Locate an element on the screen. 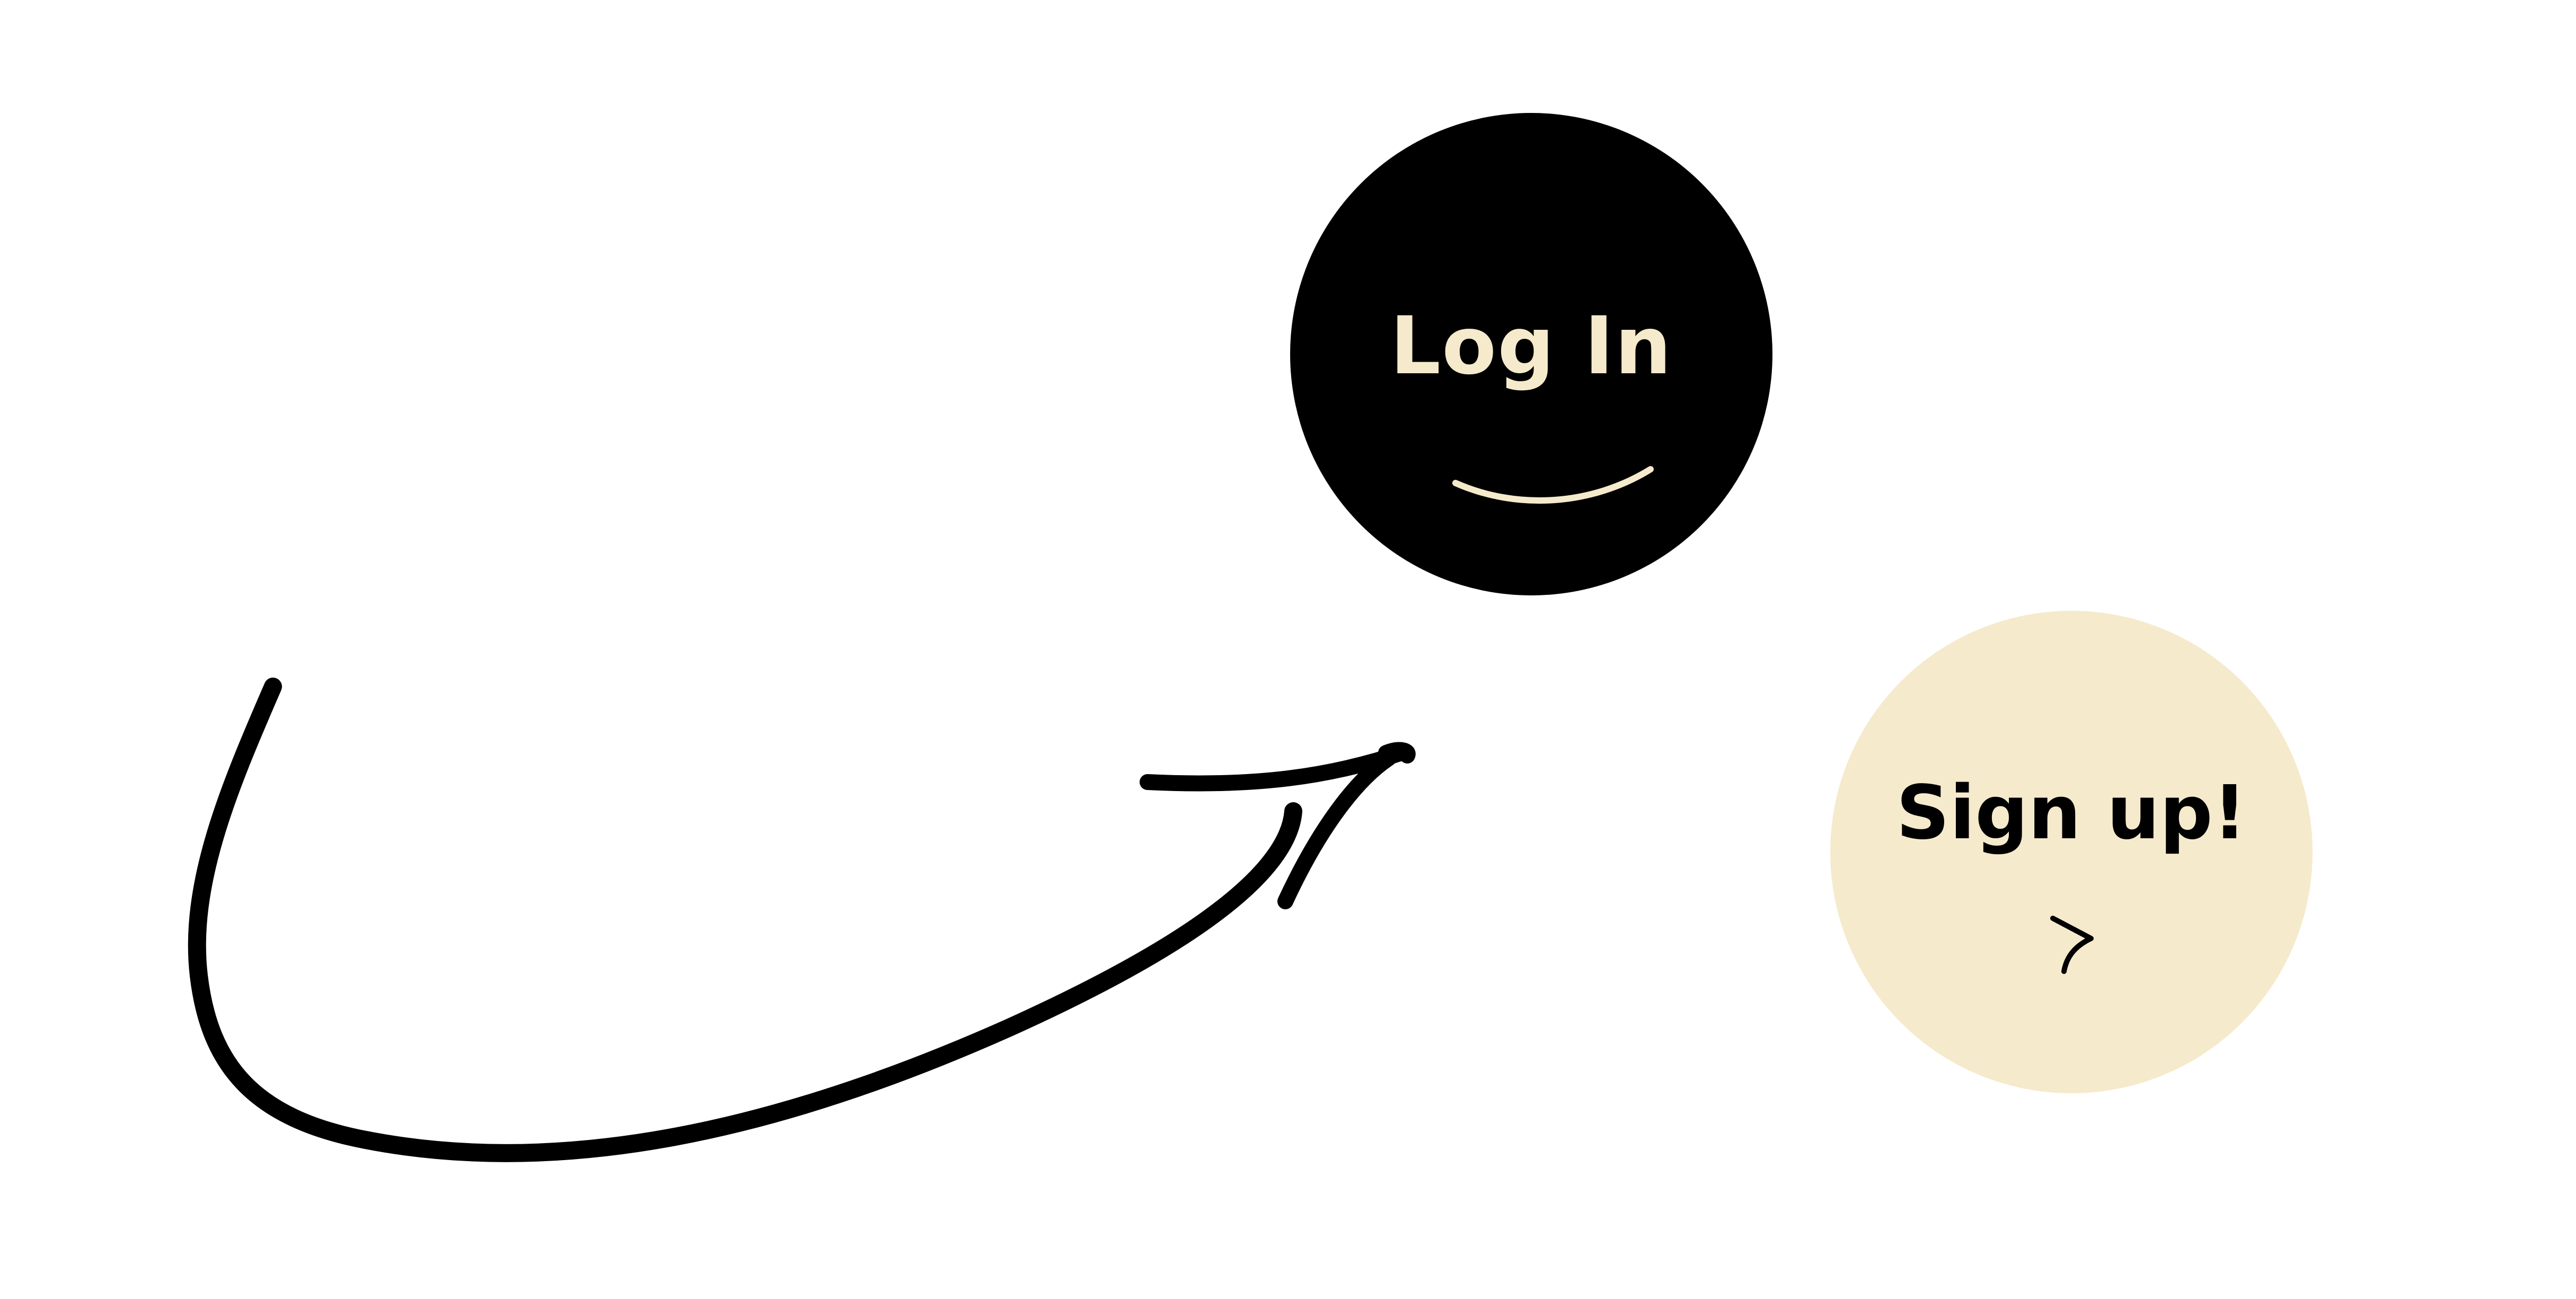 This screenshot has width=2576, height=1299. signup-button: Sign up! is located at coordinates (2071, 852).